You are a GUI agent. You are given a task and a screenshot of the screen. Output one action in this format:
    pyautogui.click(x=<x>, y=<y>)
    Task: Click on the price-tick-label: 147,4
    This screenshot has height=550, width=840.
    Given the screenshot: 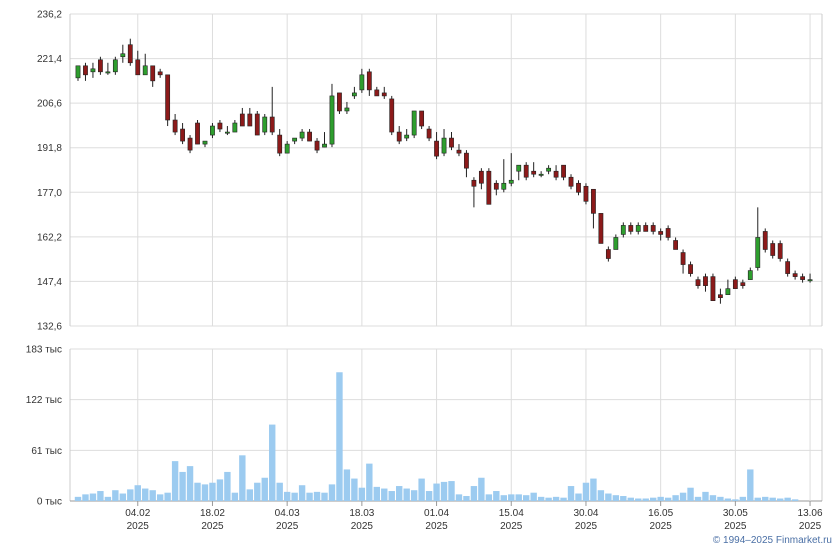 What is the action you would take?
    pyautogui.click(x=49, y=282)
    